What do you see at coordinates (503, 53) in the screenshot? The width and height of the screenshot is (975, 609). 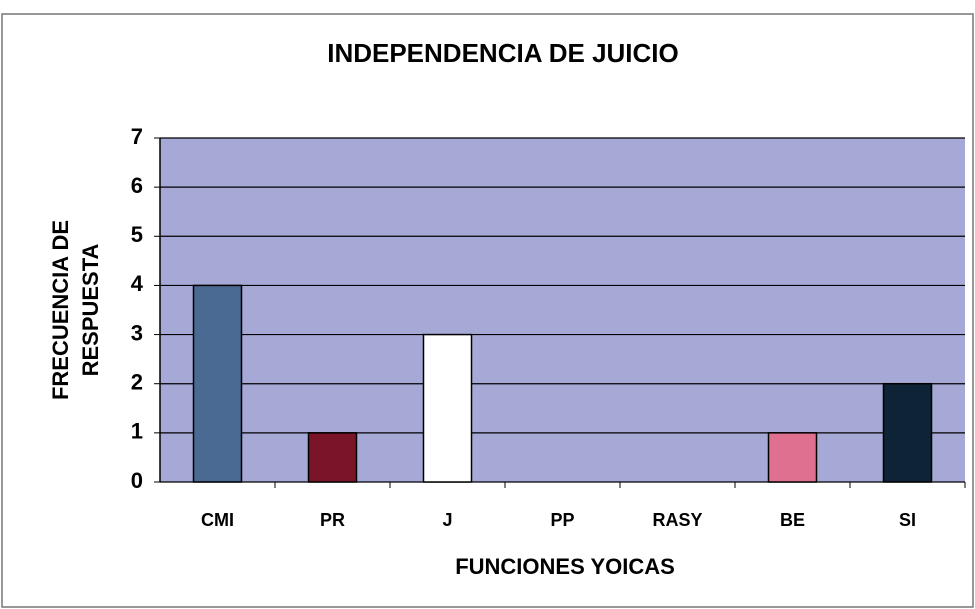 I see `chart-title: INDEPENDENCIA DE JUICIO` at bounding box center [503, 53].